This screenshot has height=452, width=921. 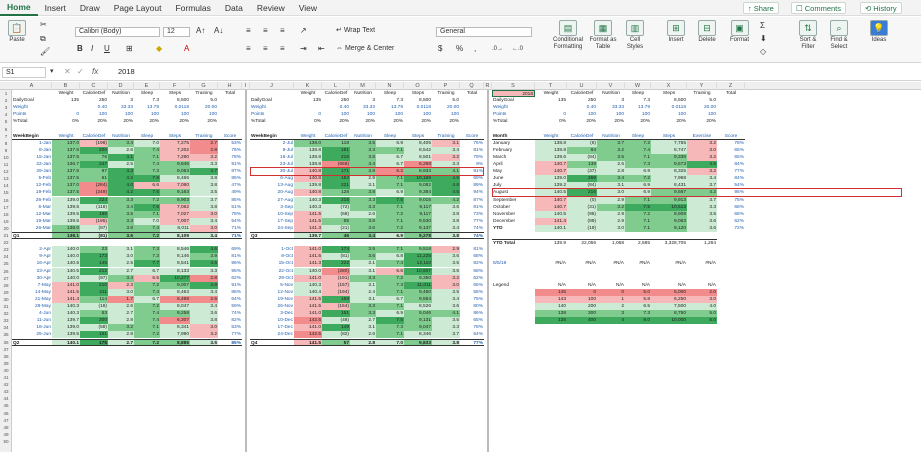 What do you see at coordinates (6, 399) in the screenshot?
I see `row-header: 44` at bounding box center [6, 399].